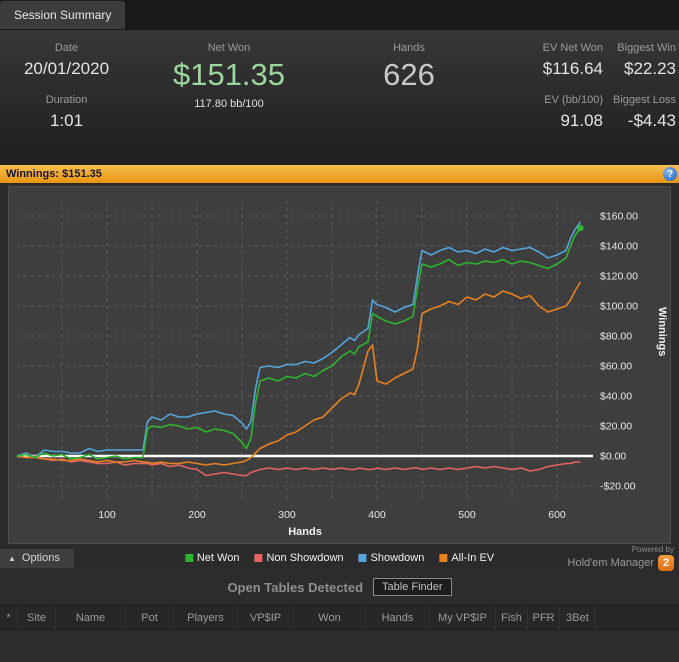 The image size is (679, 662). I want to click on svg-text: $120.00, so click(619, 277).